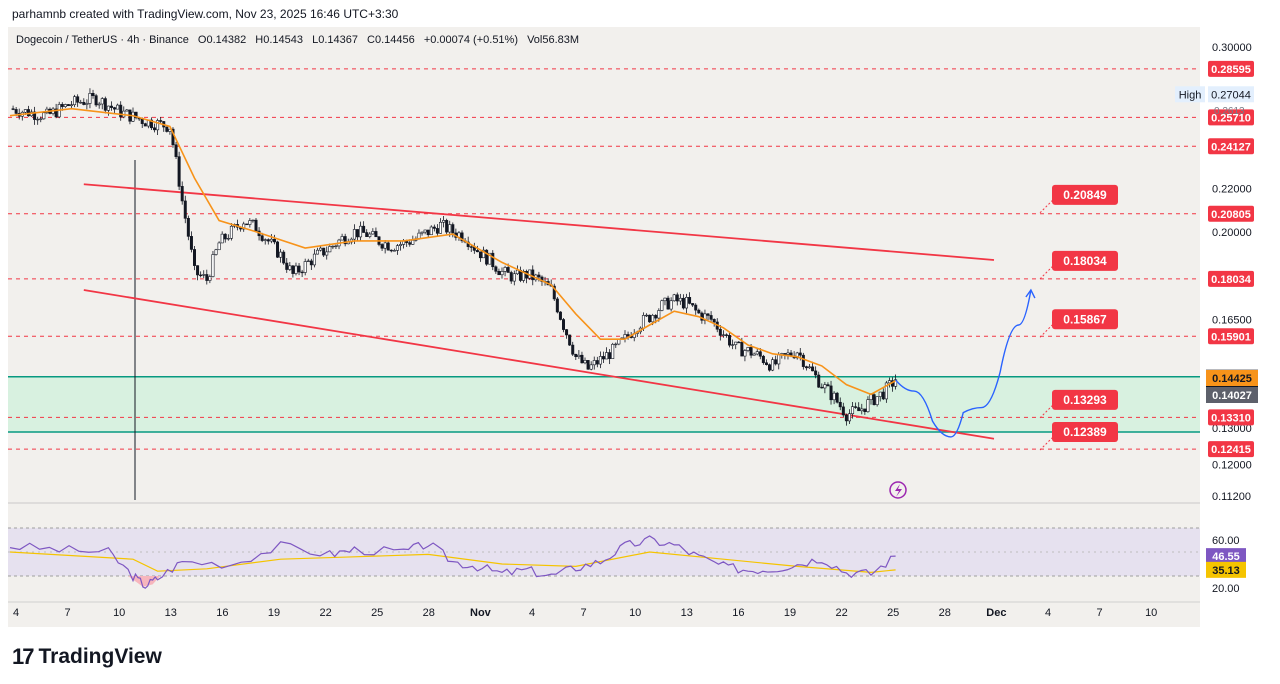 The width and height of the screenshot is (1280, 684). Describe the element at coordinates (1236, 327) in the screenshot. I see `price-axis` at that location.